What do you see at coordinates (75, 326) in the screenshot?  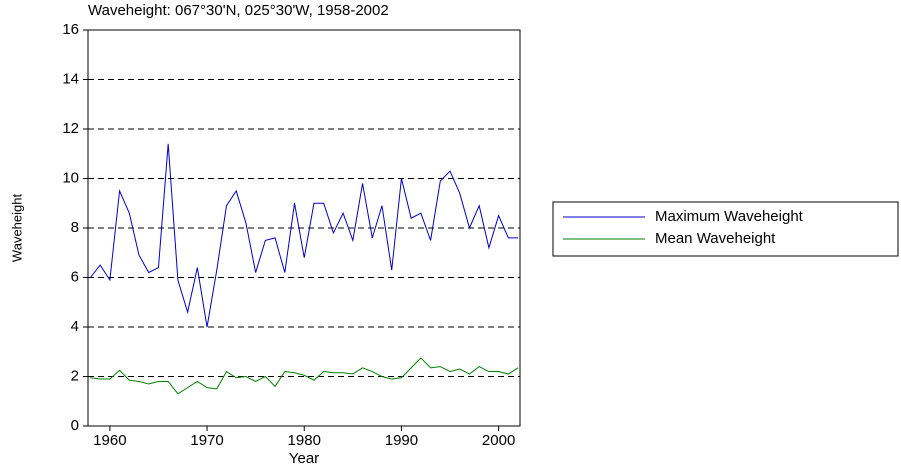 I see `y-tick-label: 4` at bounding box center [75, 326].